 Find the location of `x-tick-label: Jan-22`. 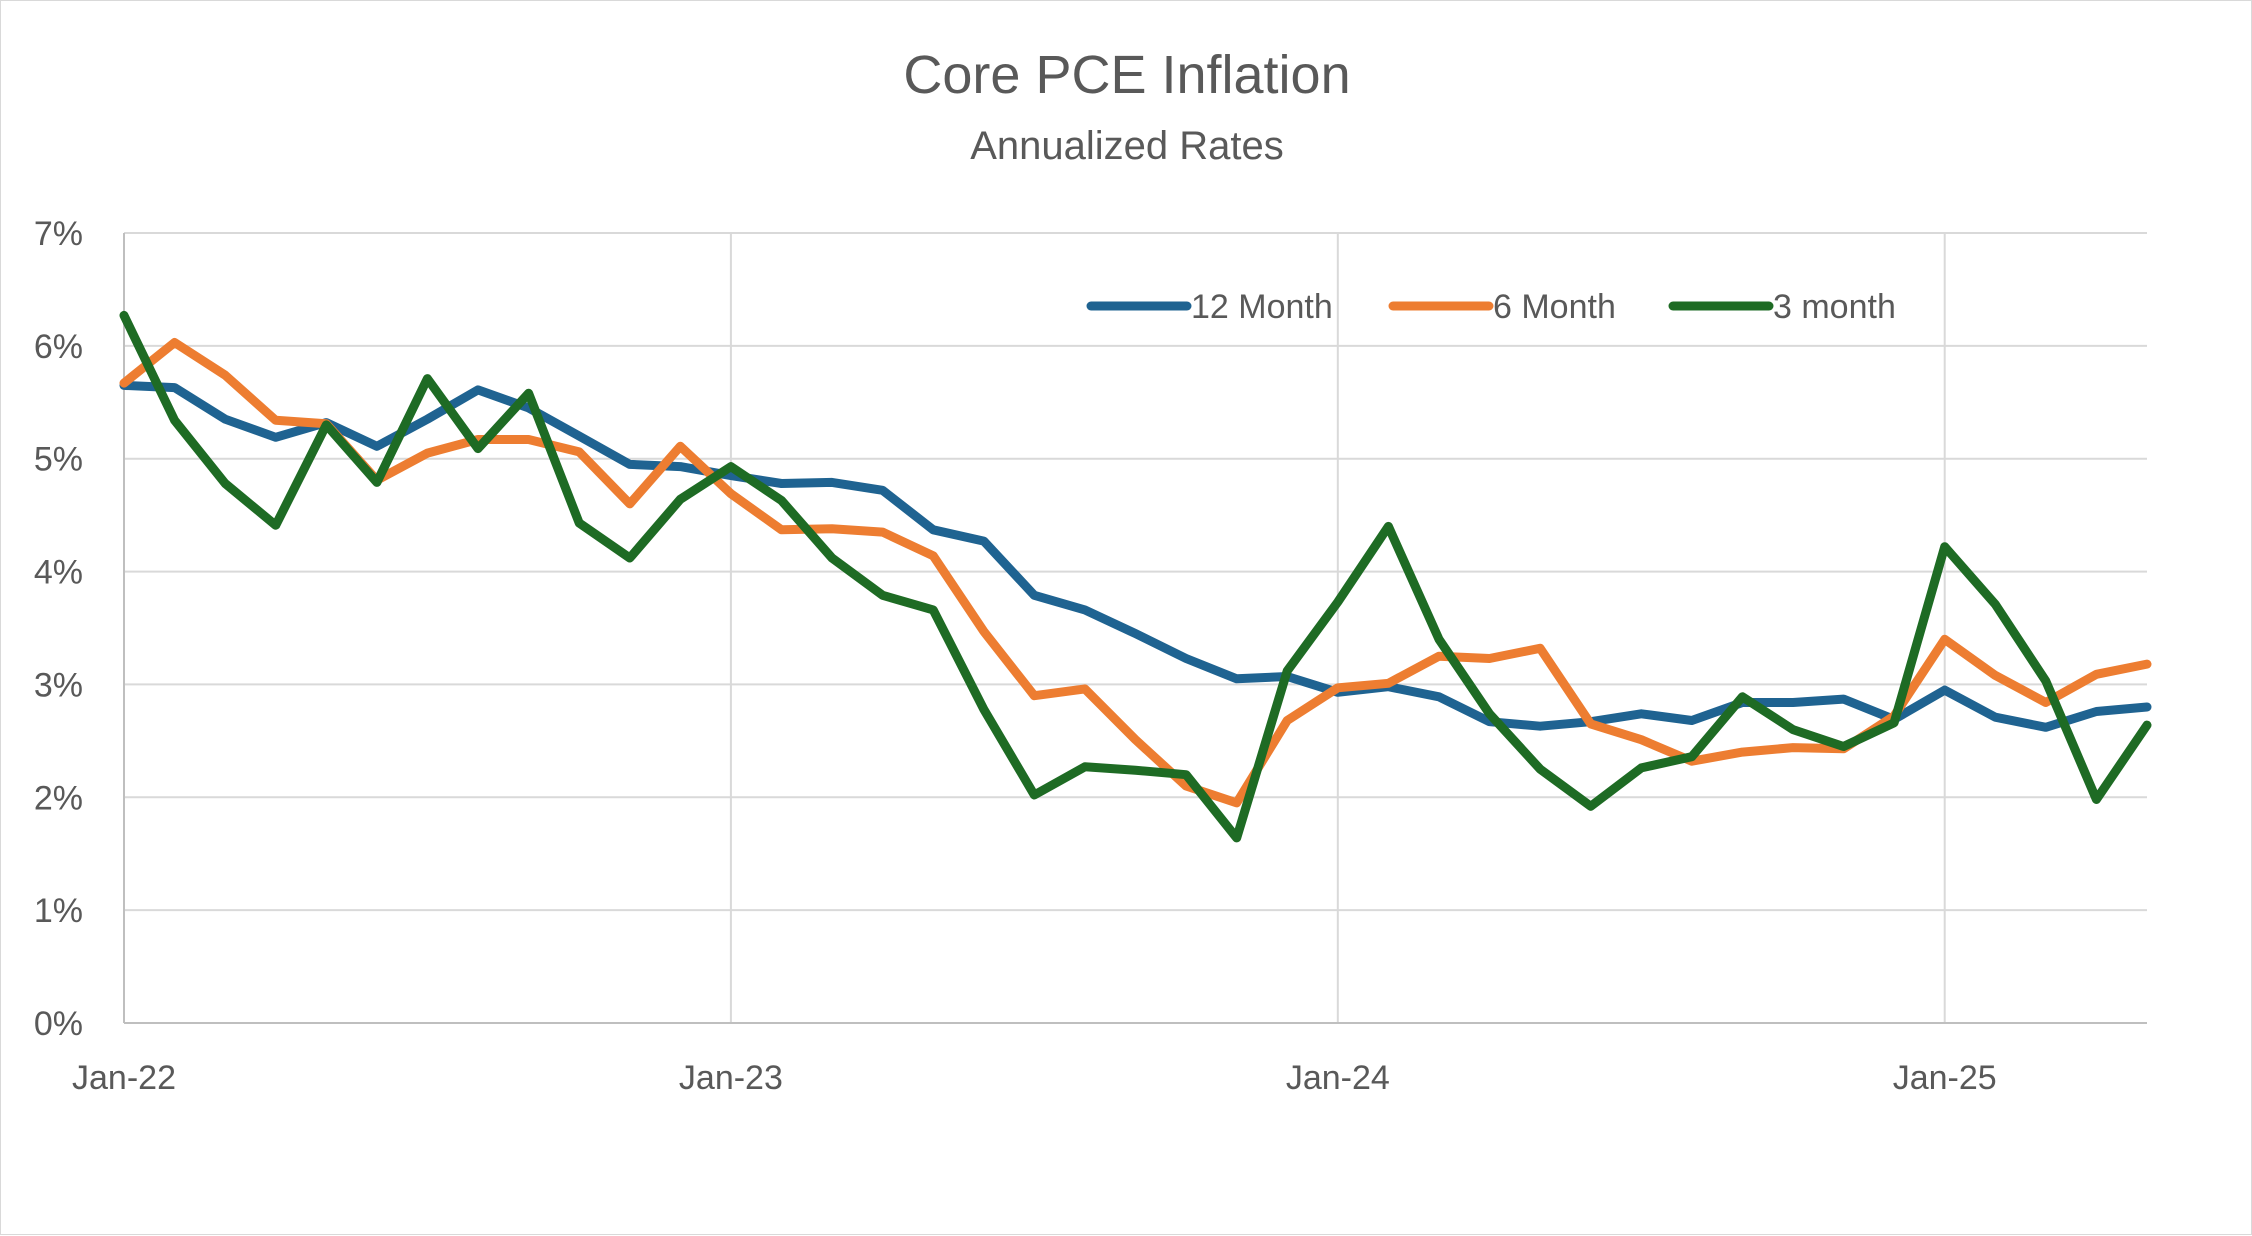

x-tick-label: Jan-22 is located at coordinates (124, 1078).